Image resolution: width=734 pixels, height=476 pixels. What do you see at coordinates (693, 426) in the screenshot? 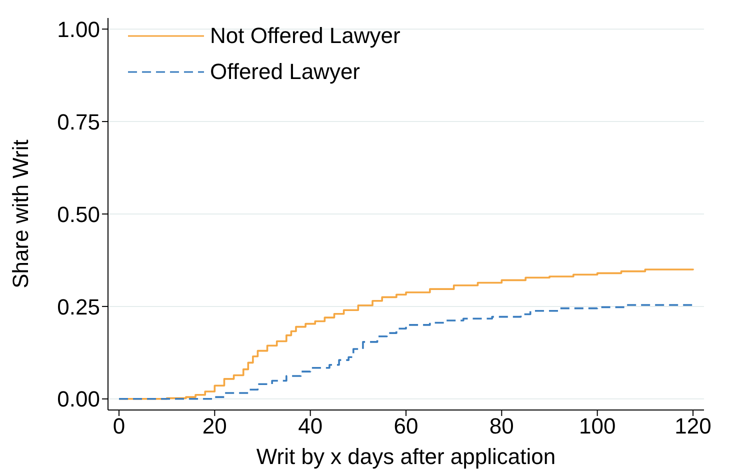
I see `x-tick-label: 120` at bounding box center [693, 426].